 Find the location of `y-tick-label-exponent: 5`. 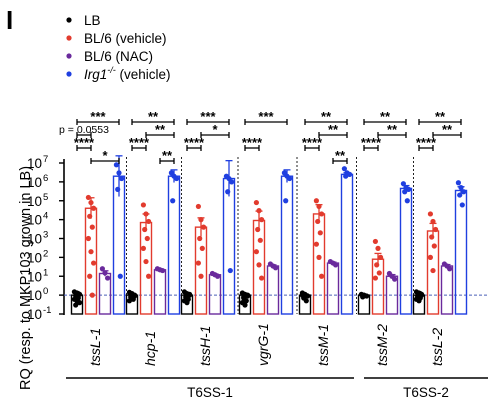

y-tick-label-exponent: 5 is located at coordinates (45, 197).